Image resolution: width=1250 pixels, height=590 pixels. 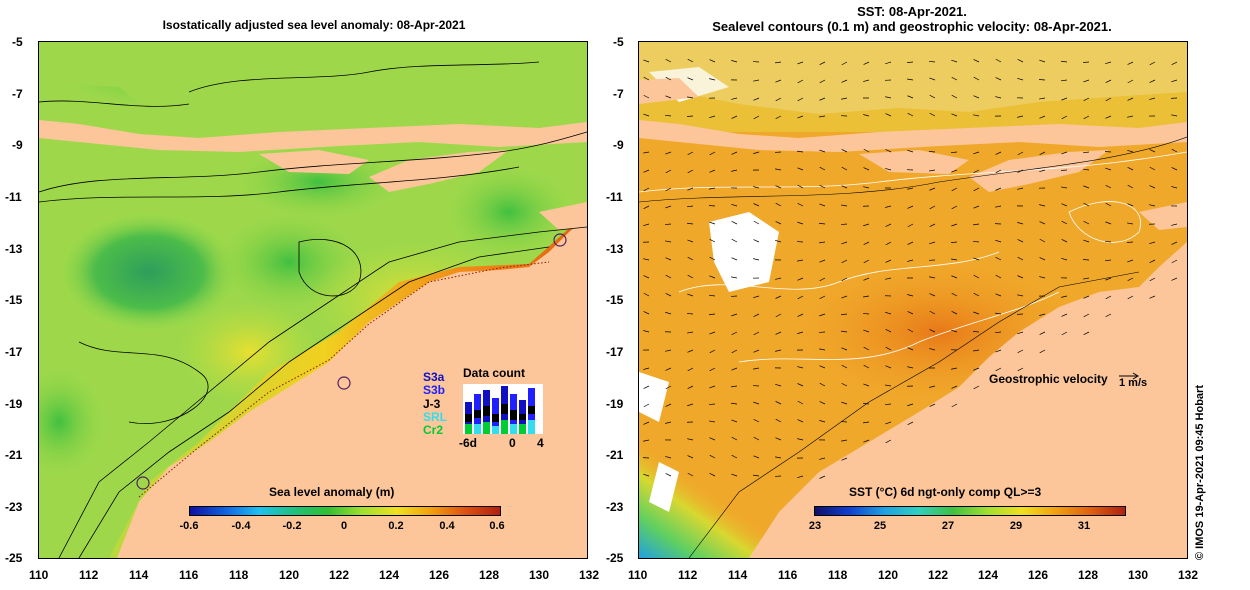 I want to click on x-tick: 128, so click(x=1088, y=575).